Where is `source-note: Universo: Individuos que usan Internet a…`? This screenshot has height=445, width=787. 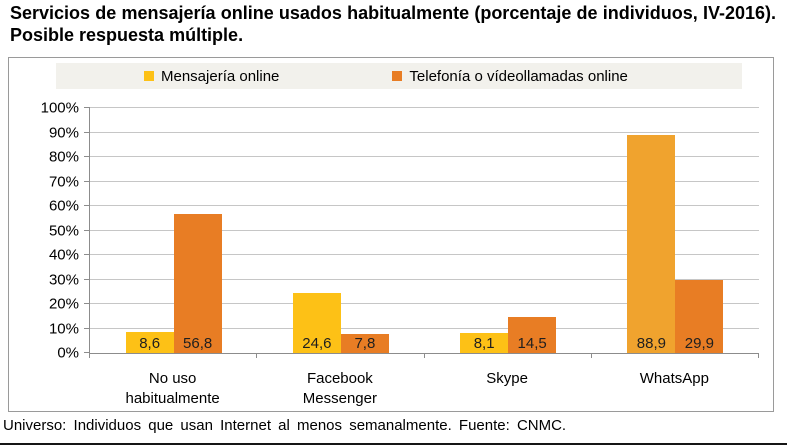 source-note: Universo: Individuos que usan Internet a… is located at coordinates (393, 429).